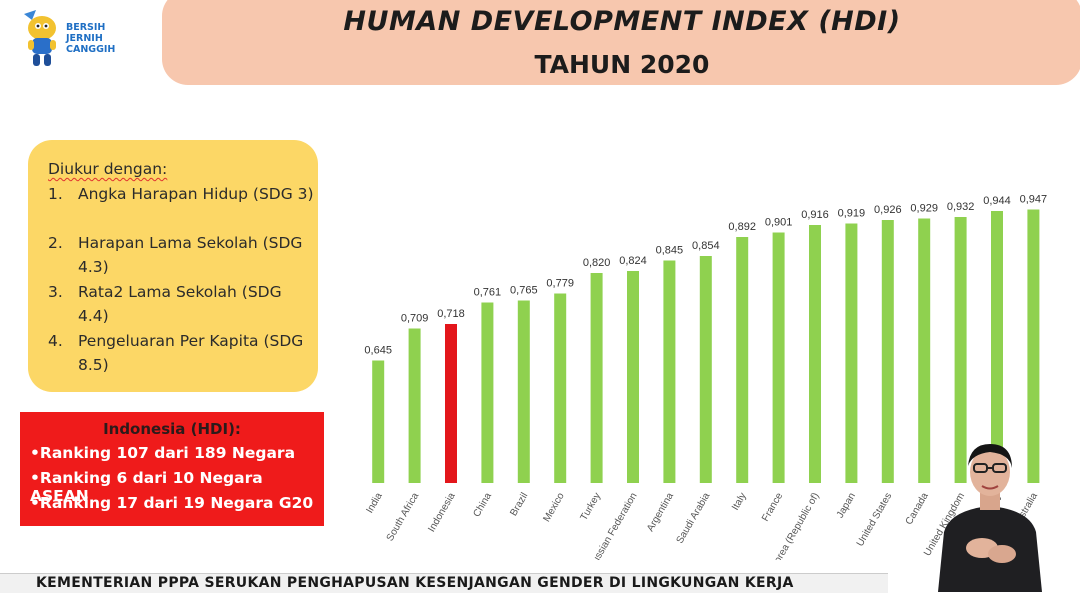 The width and height of the screenshot is (1080, 593). What do you see at coordinates (660, 512) in the screenshot?
I see `category-label: Argentina` at bounding box center [660, 512].